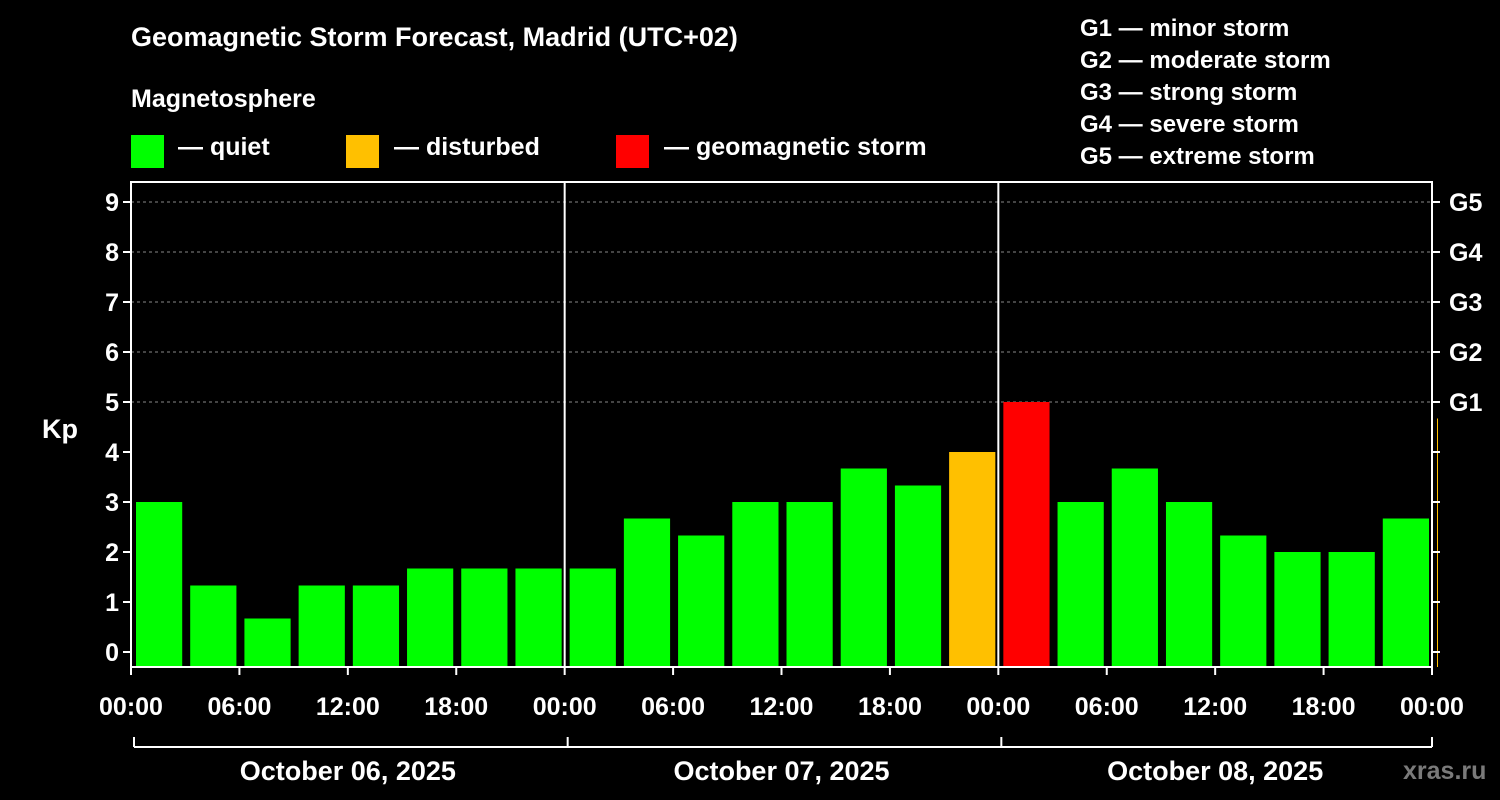 This screenshot has height=800, width=1500. What do you see at coordinates (1215, 707) in the screenshot?
I see `x-tick-label-10: 12:00` at bounding box center [1215, 707].